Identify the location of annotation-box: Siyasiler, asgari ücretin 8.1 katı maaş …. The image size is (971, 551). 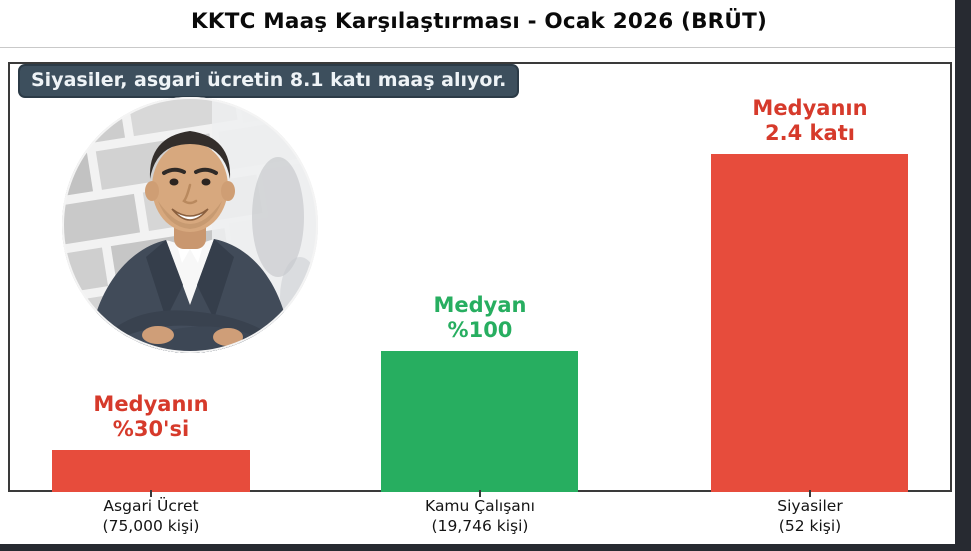
(269, 81).